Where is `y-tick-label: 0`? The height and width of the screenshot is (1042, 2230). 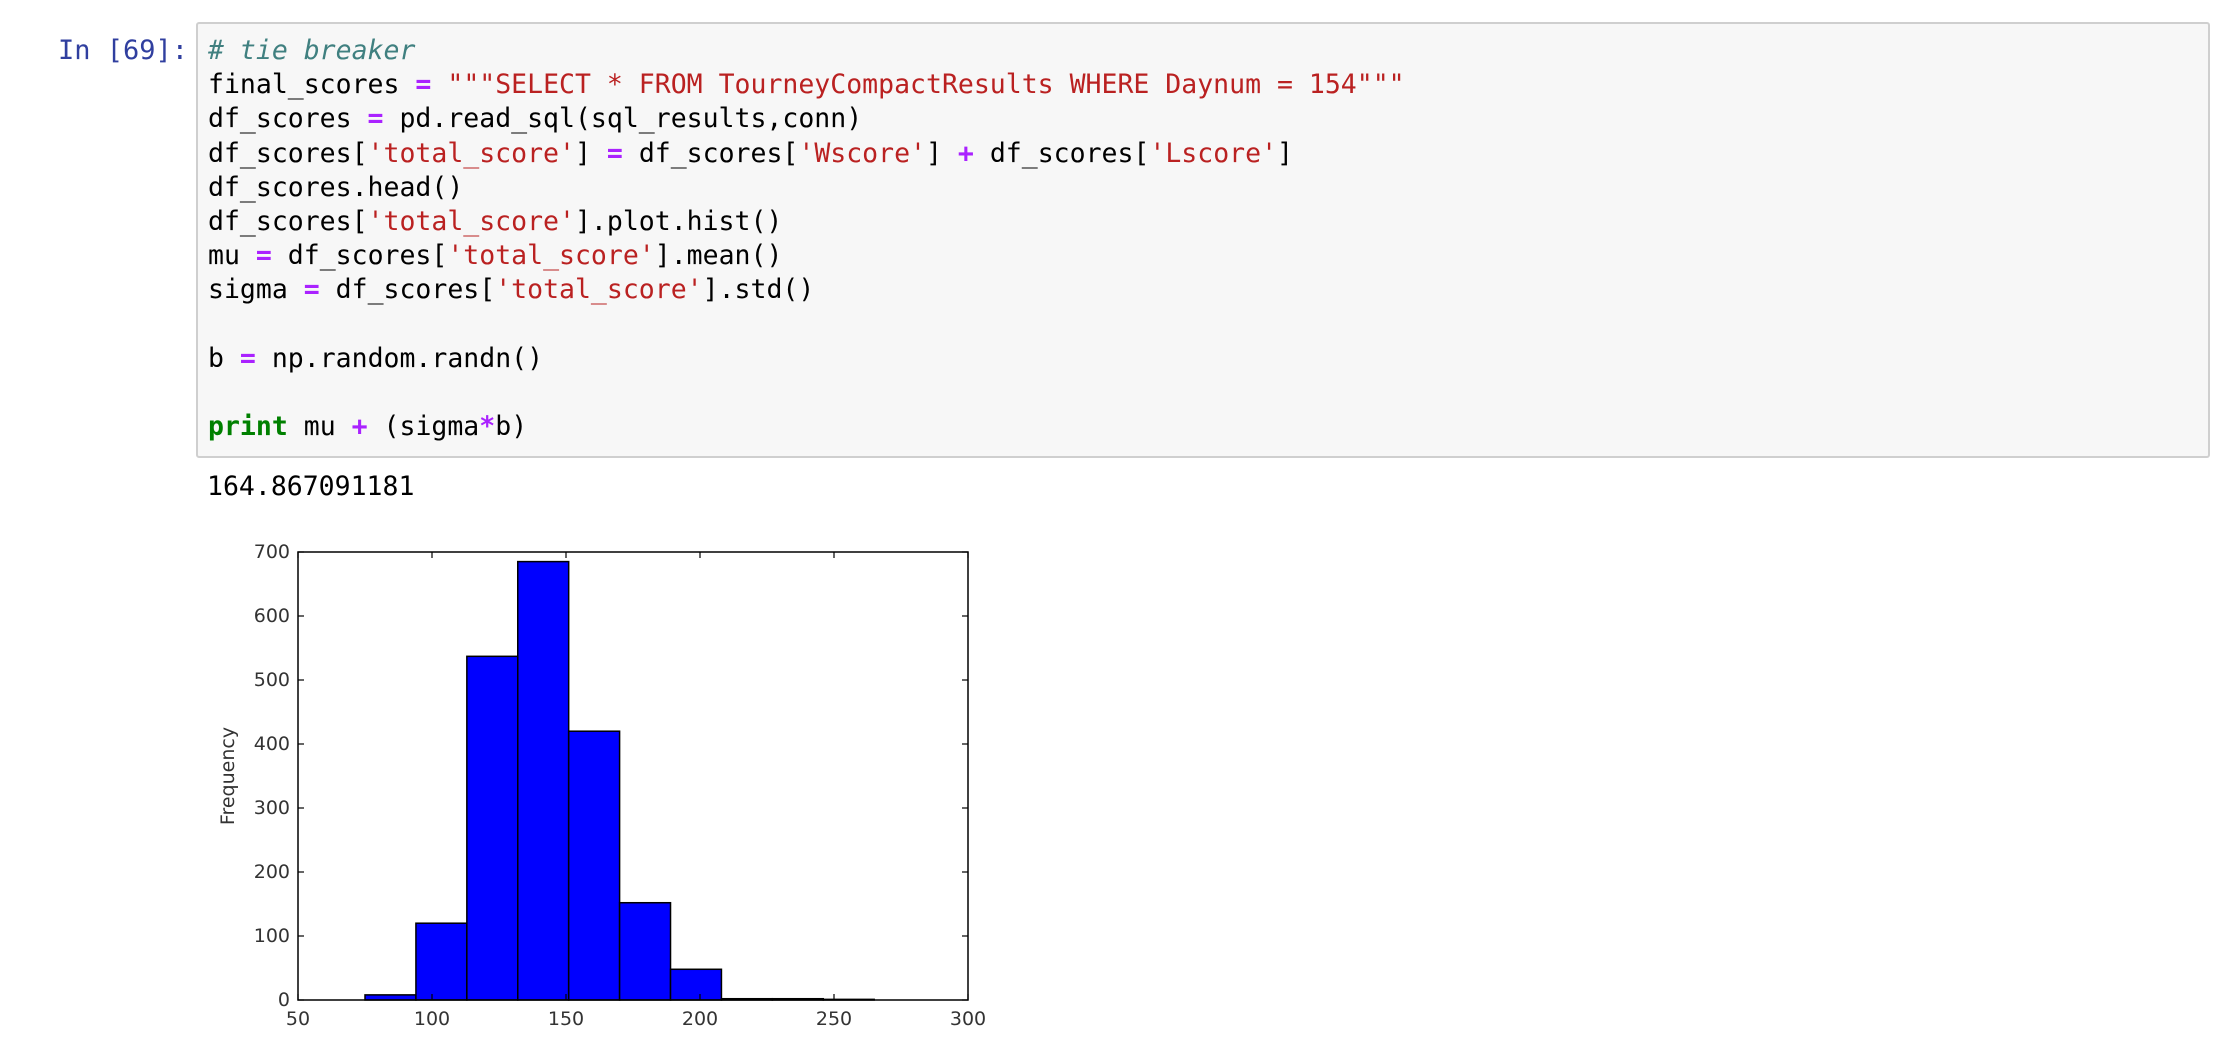
y-tick-label: 0 is located at coordinates (284, 1000).